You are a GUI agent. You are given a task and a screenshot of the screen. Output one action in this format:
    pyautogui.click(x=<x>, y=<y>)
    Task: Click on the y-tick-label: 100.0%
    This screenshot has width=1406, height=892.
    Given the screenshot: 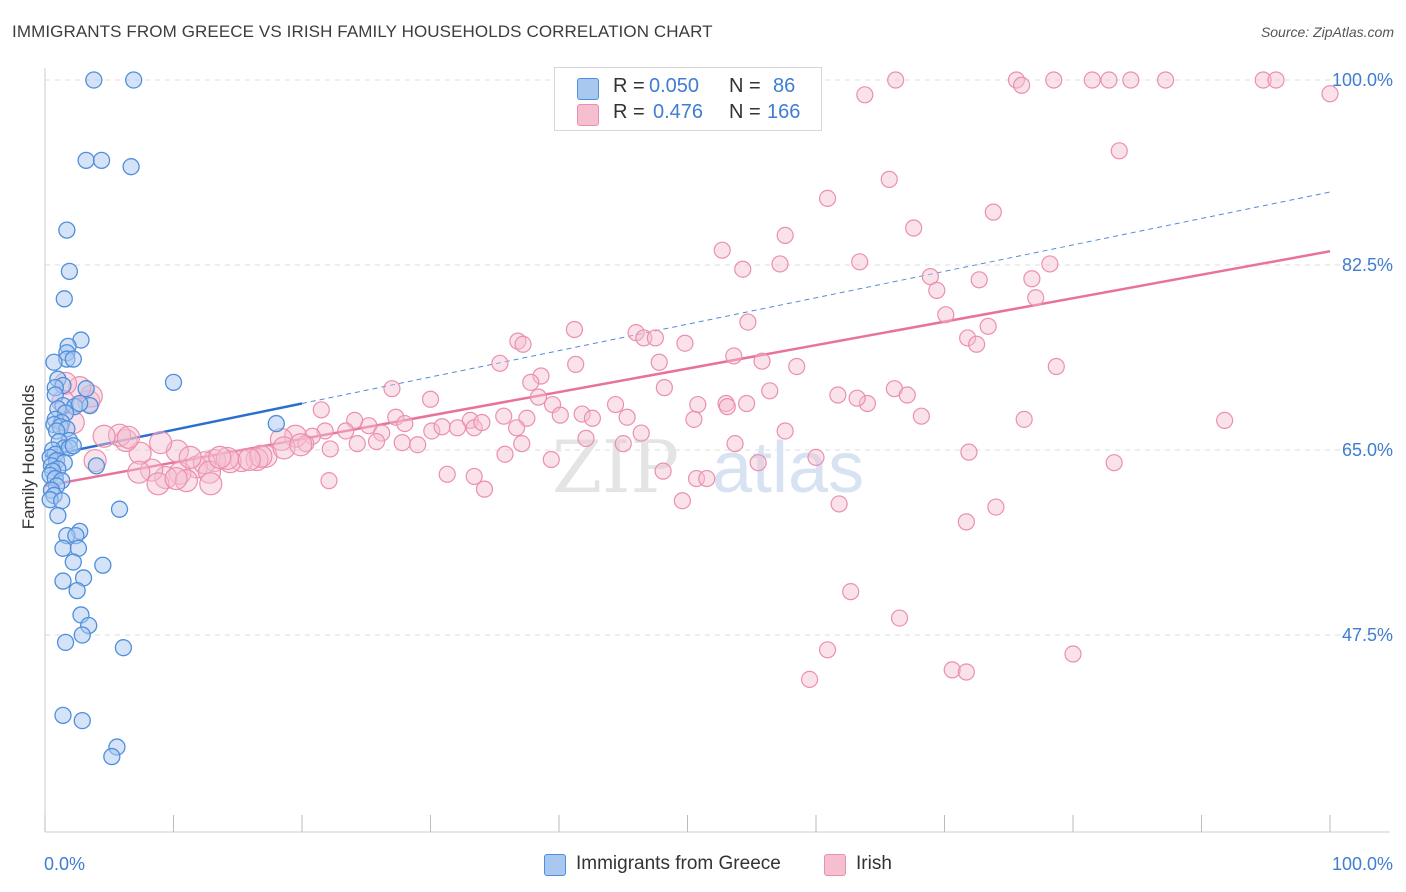 What is the action you would take?
    pyautogui.click(x=1362, y=80)
    